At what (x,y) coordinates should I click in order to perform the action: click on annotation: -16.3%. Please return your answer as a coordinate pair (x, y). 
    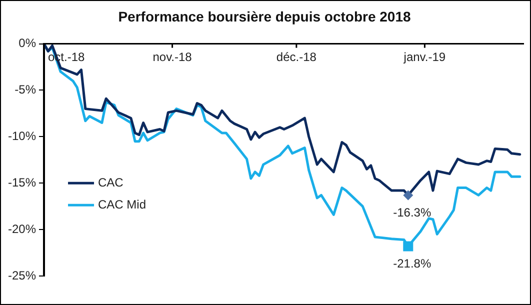
    Looking at the image, I should click on (412, 213).